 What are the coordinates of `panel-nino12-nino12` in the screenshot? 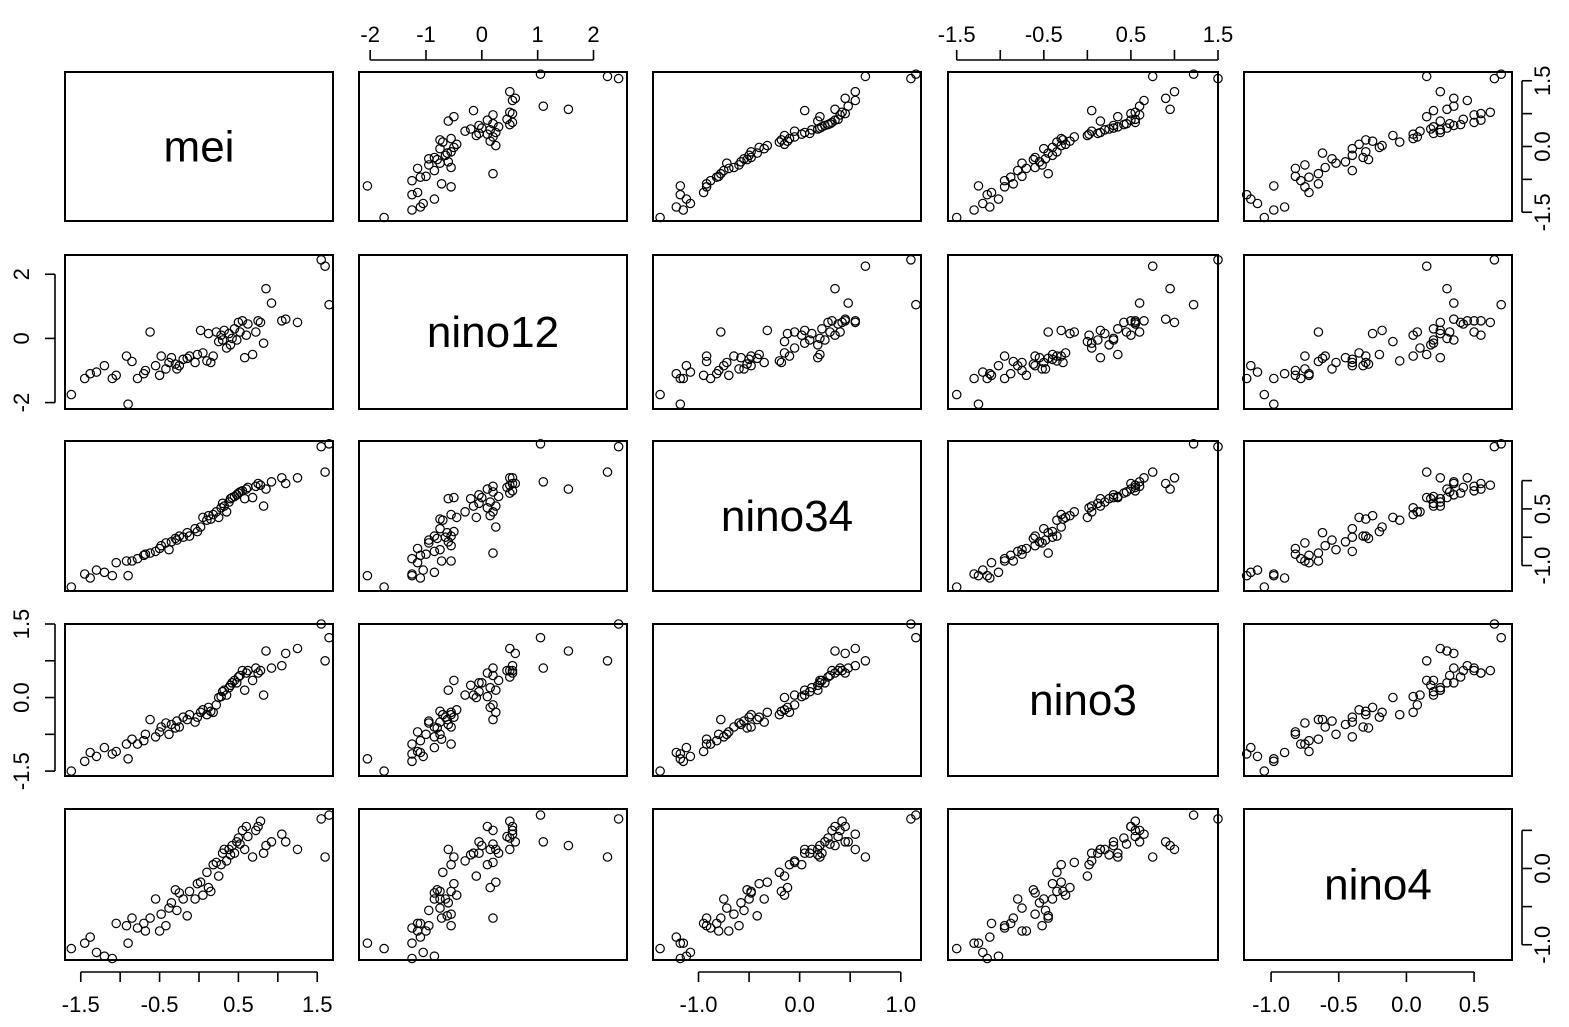 It's located at (493, 332).